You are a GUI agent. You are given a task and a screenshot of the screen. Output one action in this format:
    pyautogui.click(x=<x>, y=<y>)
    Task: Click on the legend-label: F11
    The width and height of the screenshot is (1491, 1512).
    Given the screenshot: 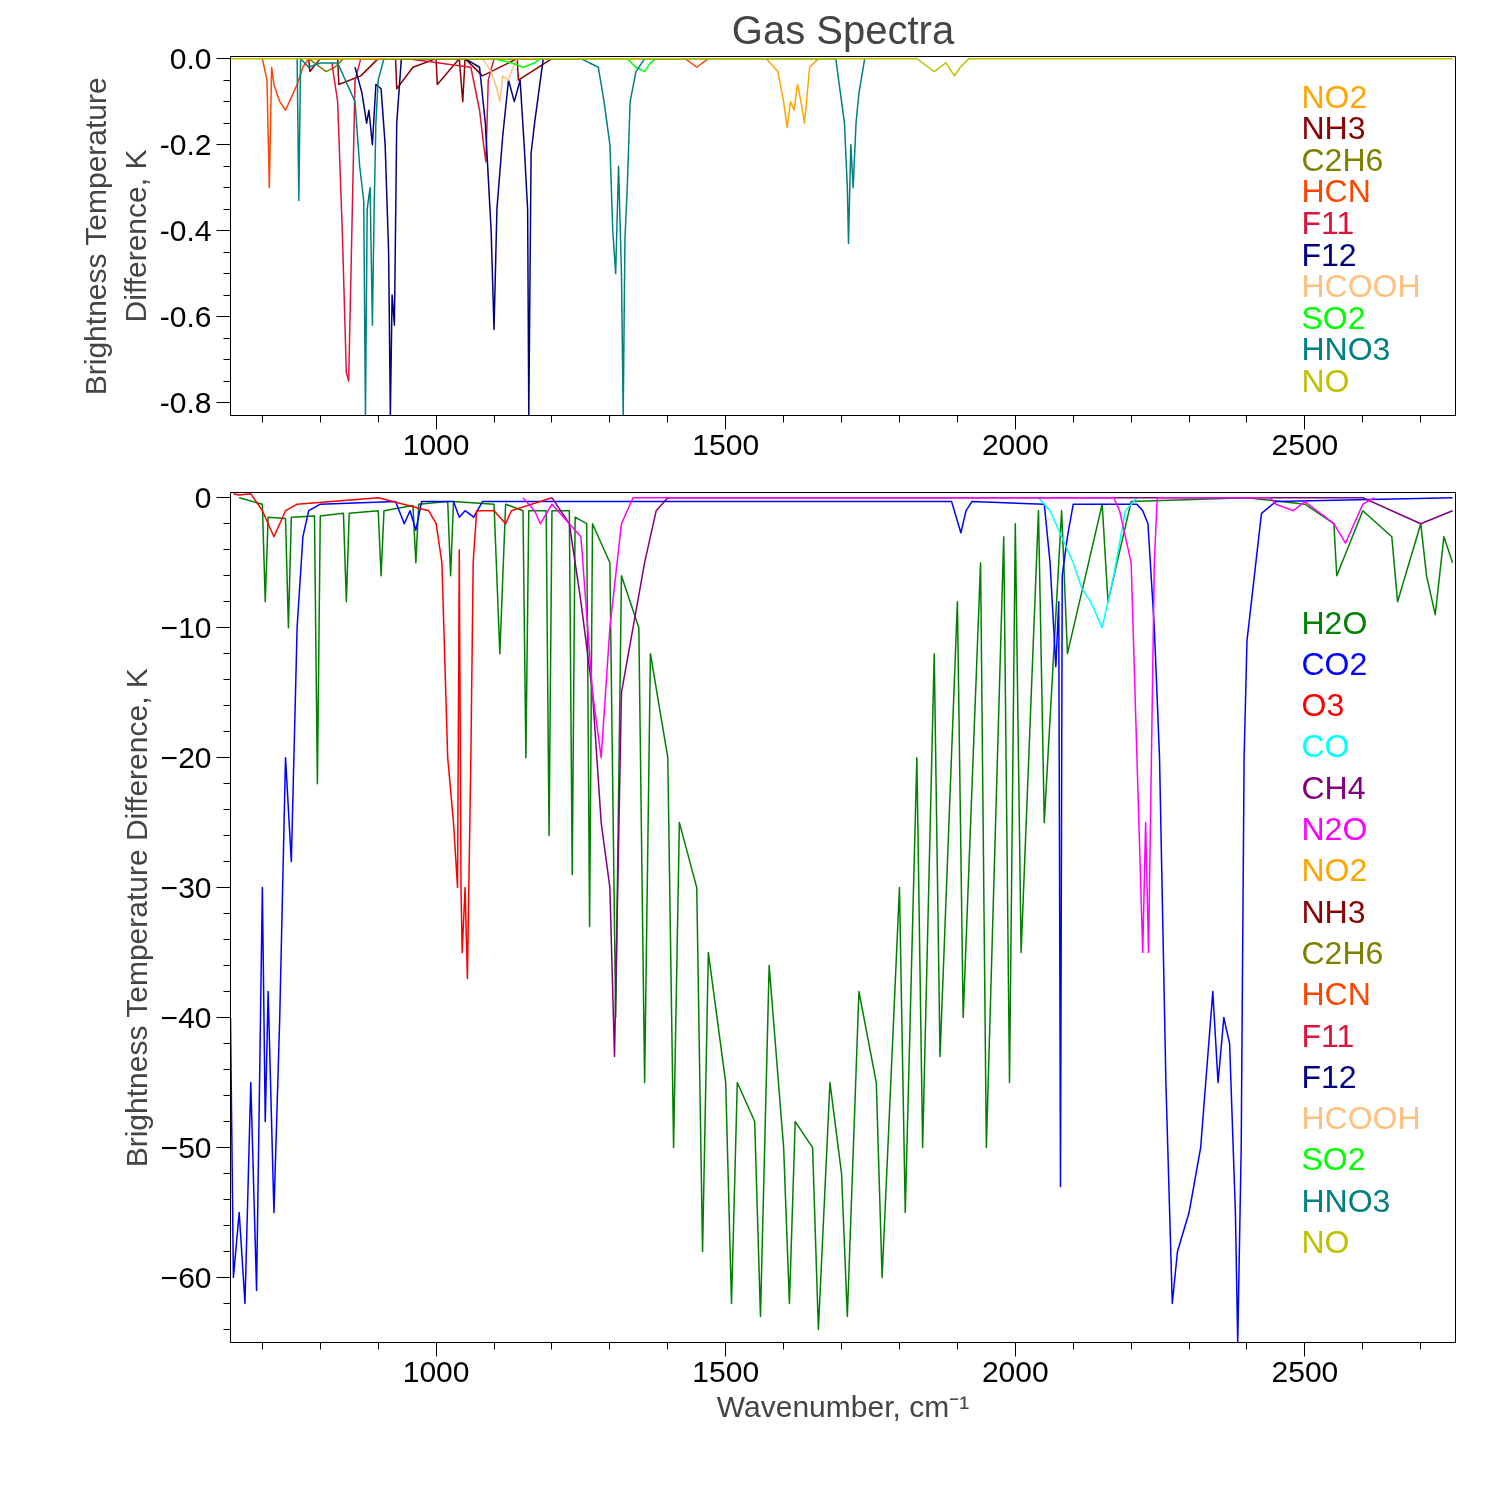 What is the action you would take?
    pyautogui.click(x=1328, y=1035)
    